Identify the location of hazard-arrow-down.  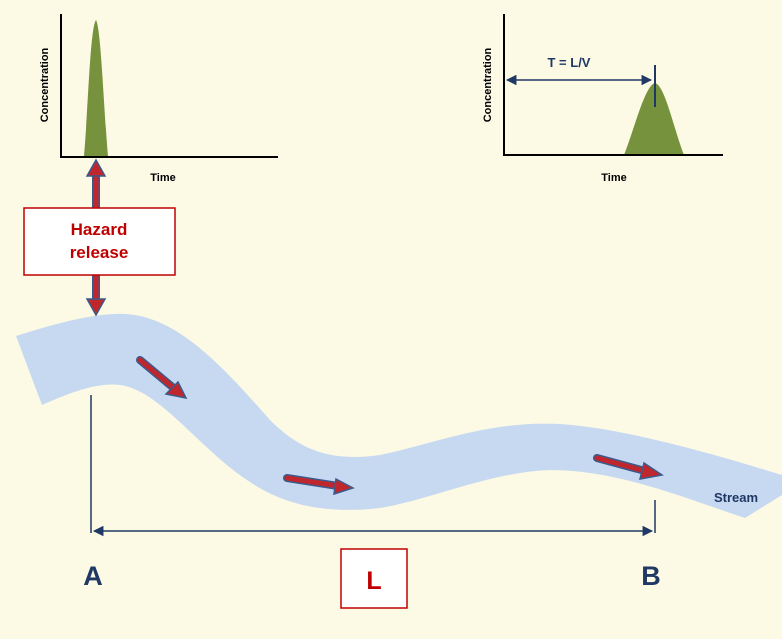
(96, 296).